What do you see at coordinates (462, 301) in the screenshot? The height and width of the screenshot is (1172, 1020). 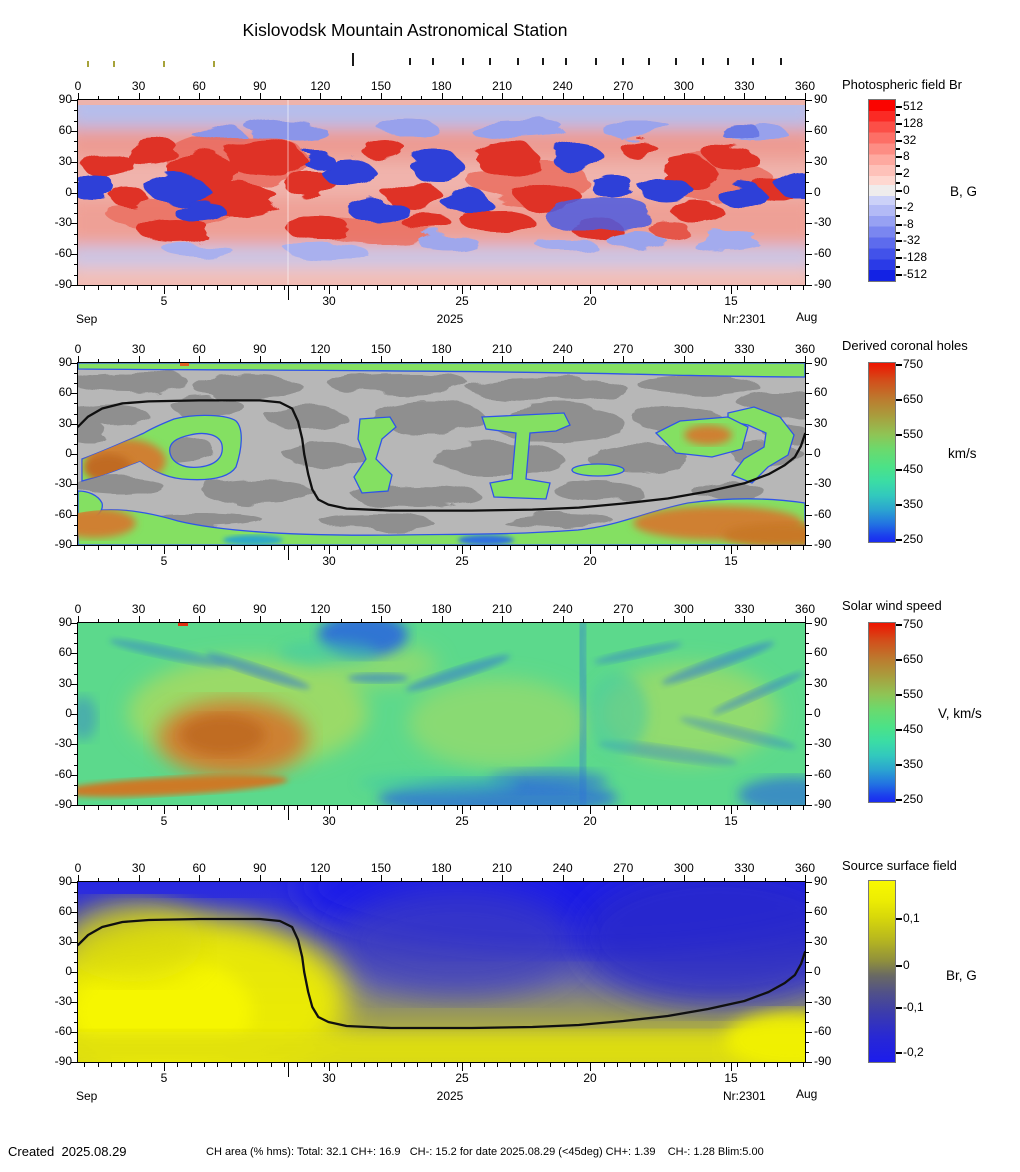 I see `date-label: 25` at bounding box center [462, 301].